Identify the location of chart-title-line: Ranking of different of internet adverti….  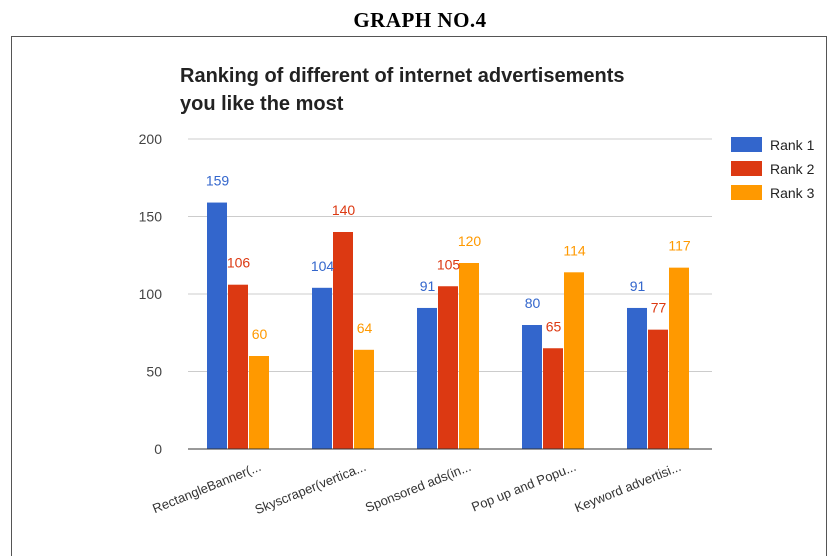
(402, 76).